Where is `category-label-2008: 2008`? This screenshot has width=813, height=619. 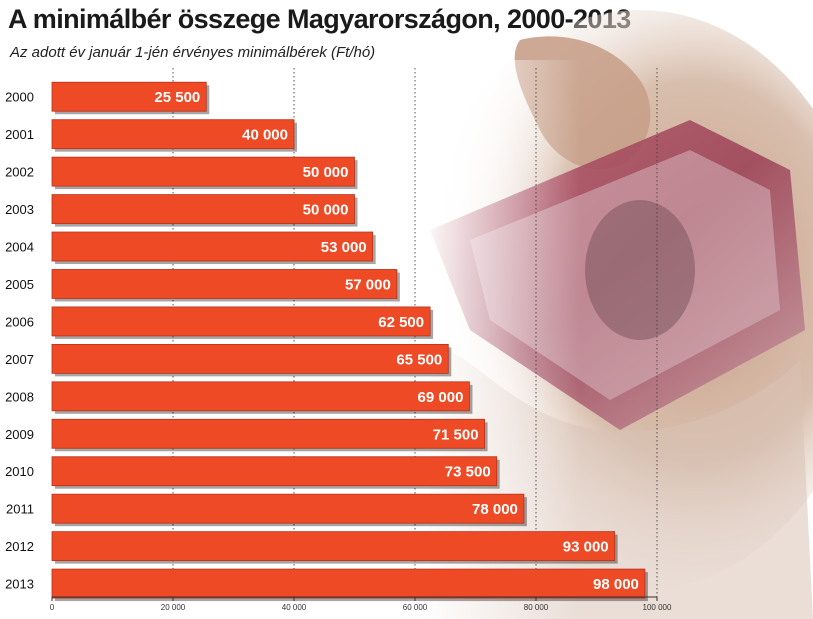
category-label-2008: 2008 is located at coordinates (19, 396).